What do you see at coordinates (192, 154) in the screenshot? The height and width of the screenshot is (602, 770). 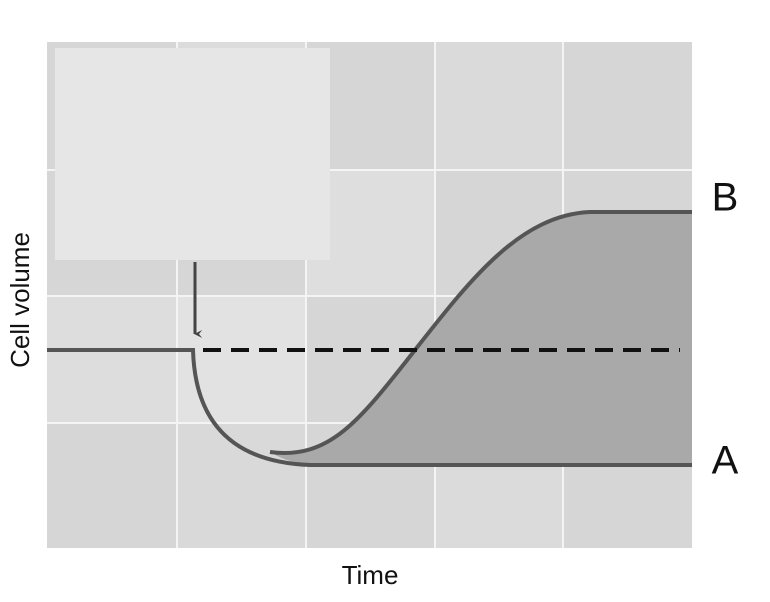 I see `blank-box` at bounding box center [192, 154].